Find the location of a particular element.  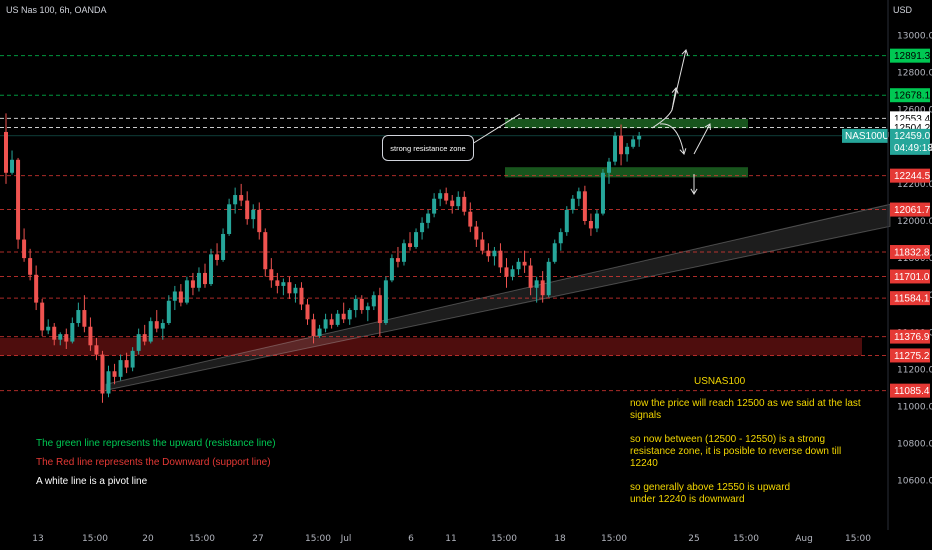

y-tick-label: 12200.0 is located at coordinates (914, 185).